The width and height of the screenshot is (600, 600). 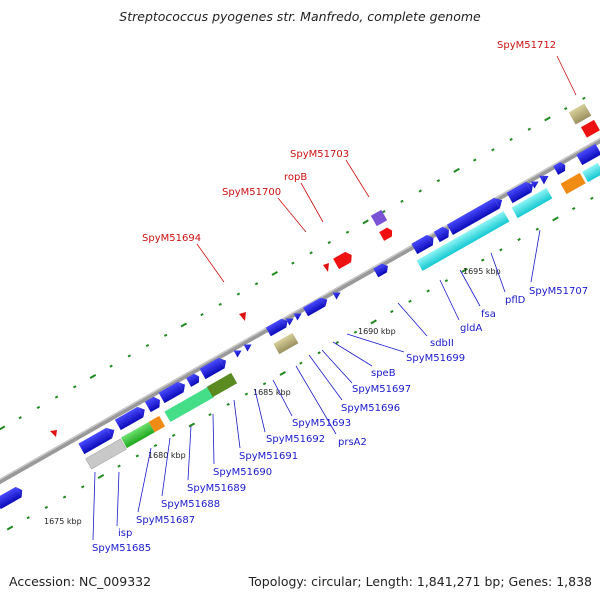 I want to click on gene-label: SpyM51707, so click(x=558, y=291).